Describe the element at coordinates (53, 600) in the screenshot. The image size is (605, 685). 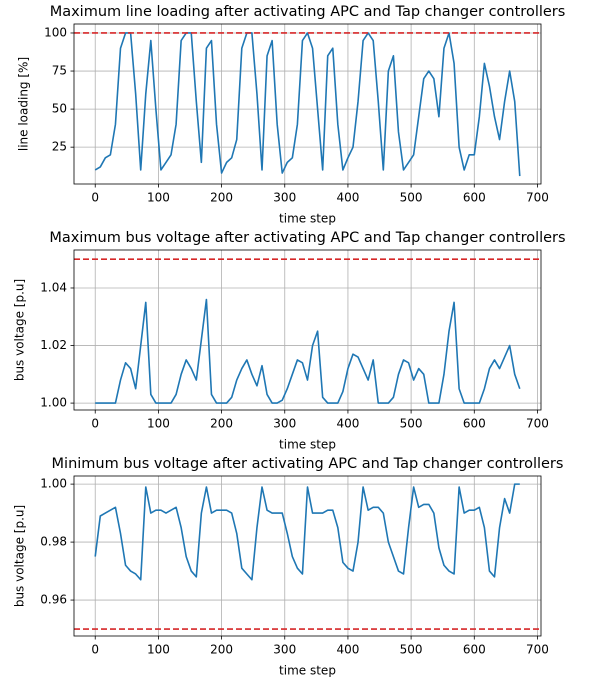
I see `y-tick-label: 0.96` at that location.